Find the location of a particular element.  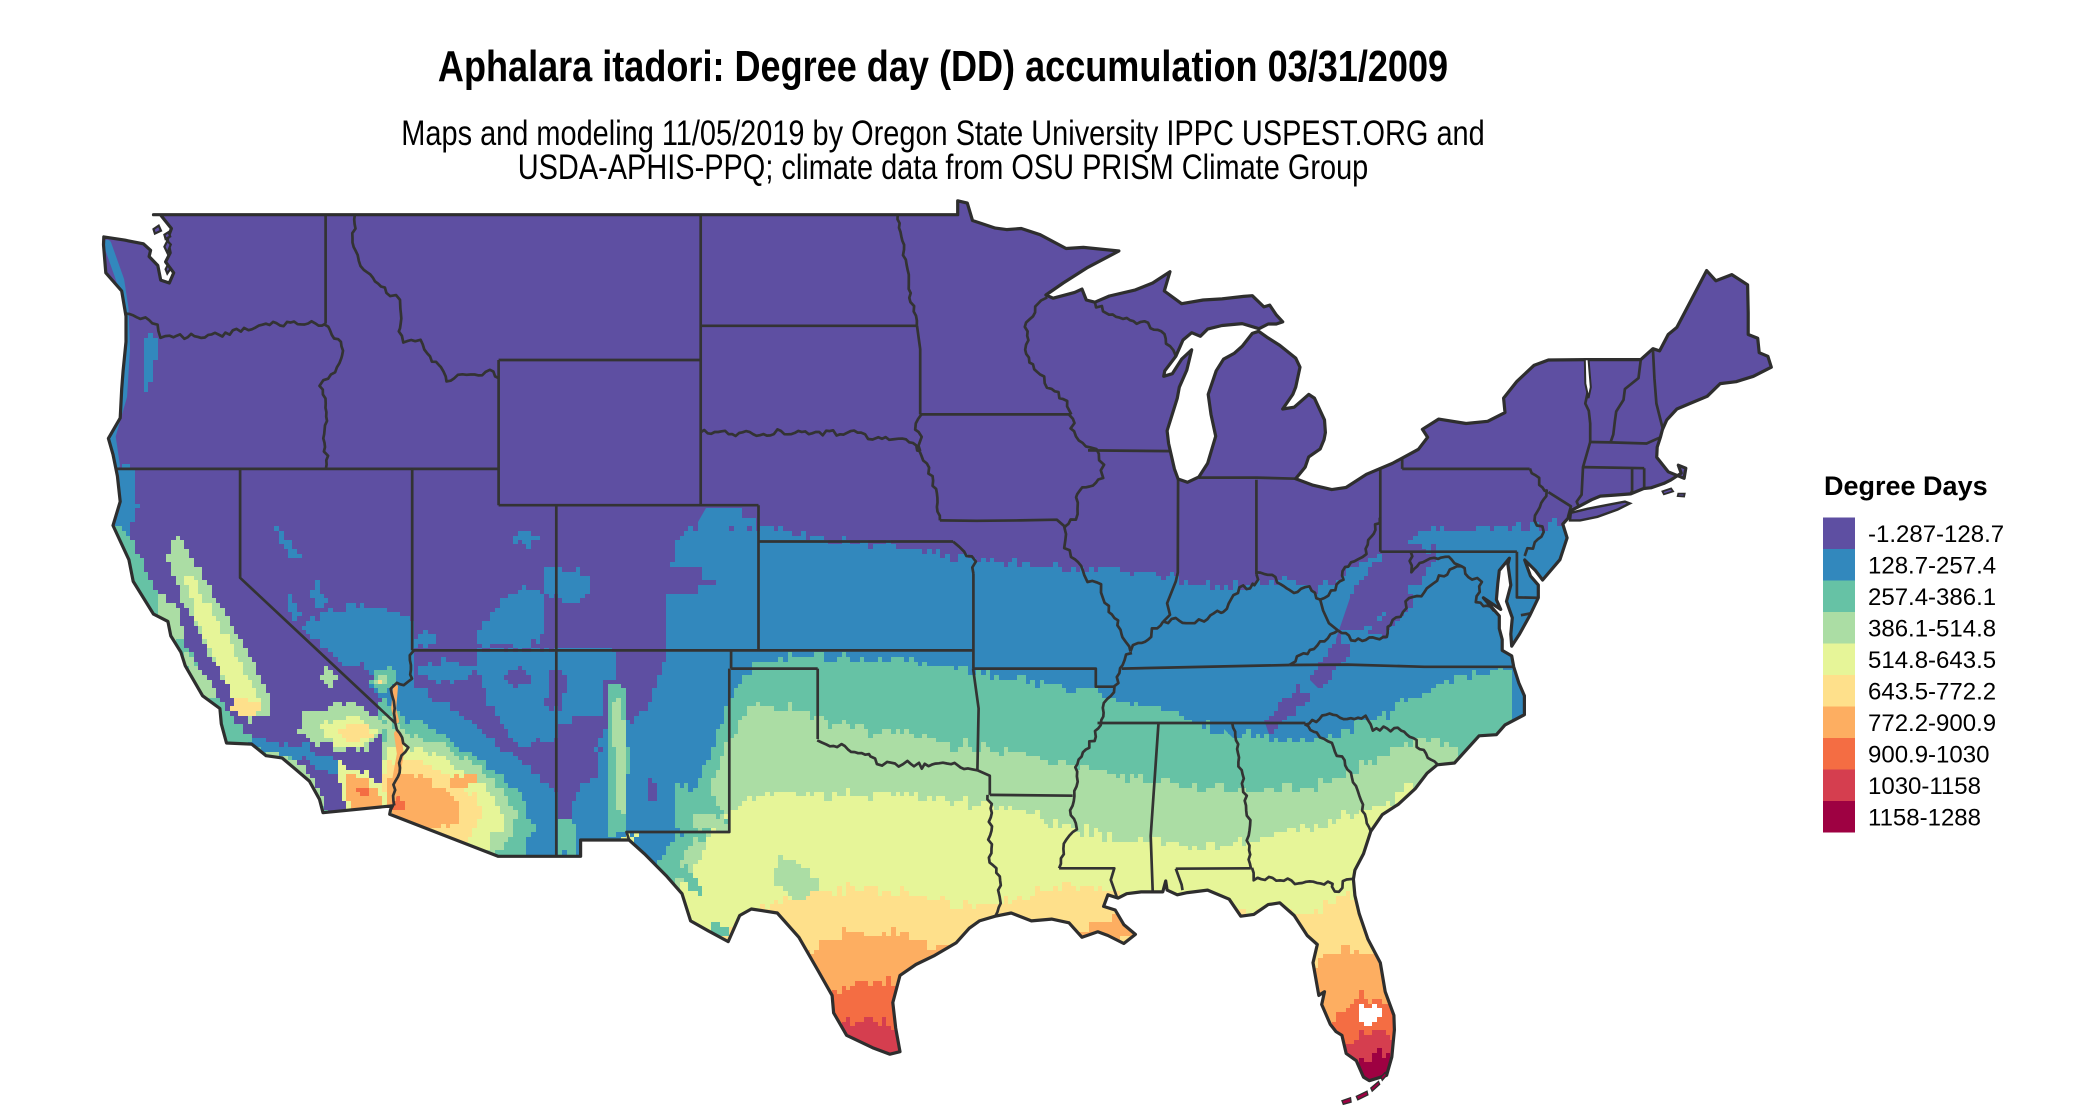

svg-text: 1158-1288 is located at coordinates (1924, 817).